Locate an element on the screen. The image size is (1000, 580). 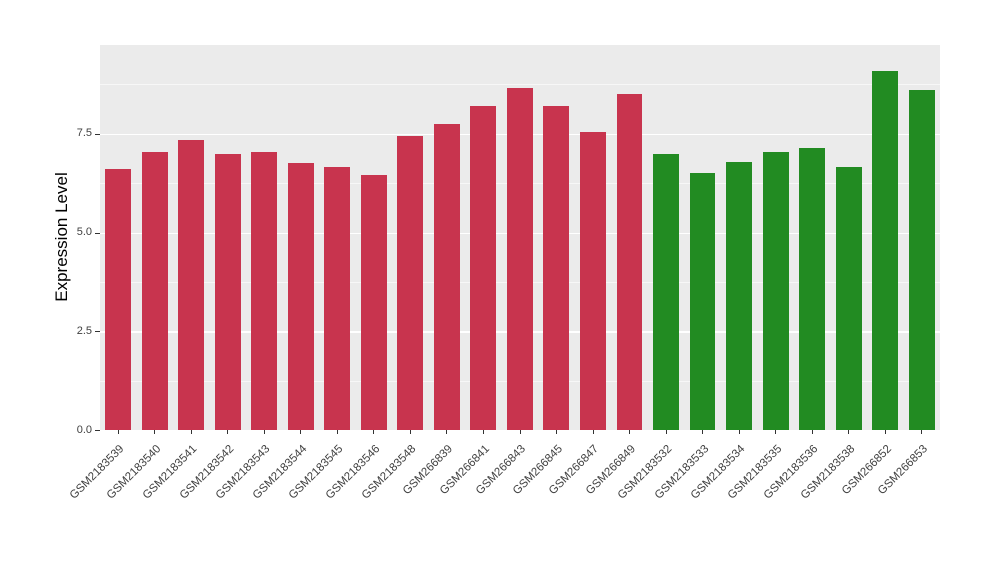
bar-GSM2183532 is located at coordinates (666, 291).